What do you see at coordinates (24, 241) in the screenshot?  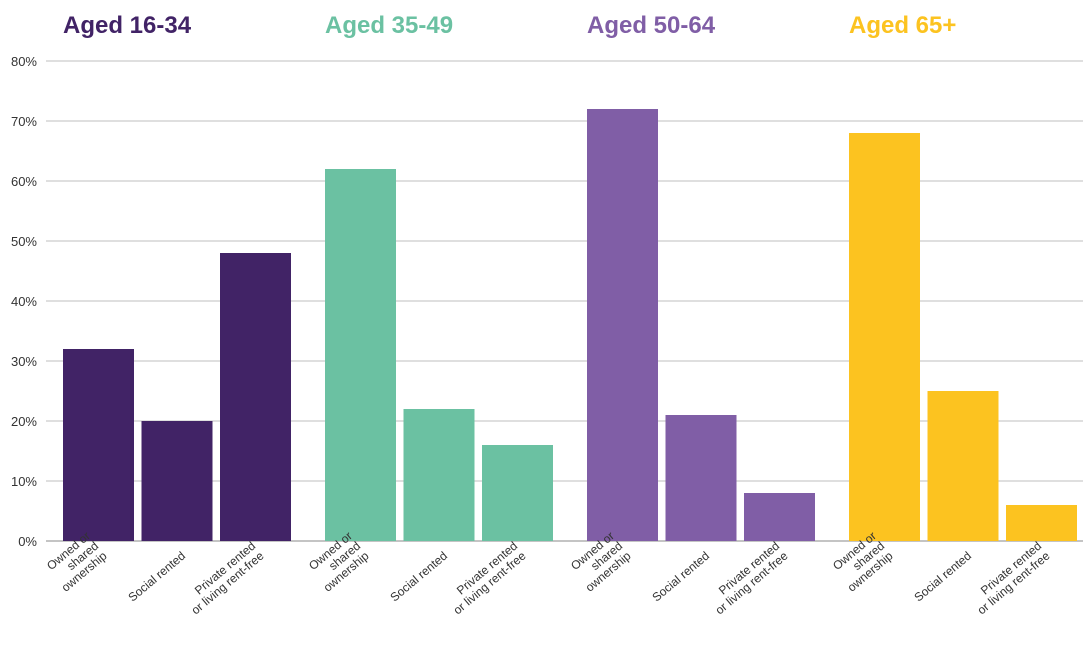 I see `y-tick-label: 50%` at bounding box center [24, 241].